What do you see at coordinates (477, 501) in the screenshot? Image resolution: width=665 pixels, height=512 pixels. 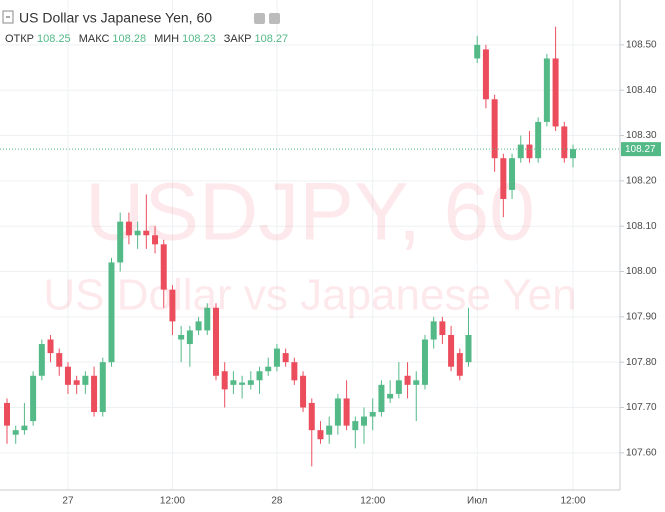 I see `x-tick-label: Июл` at bounding box center [477, 501].